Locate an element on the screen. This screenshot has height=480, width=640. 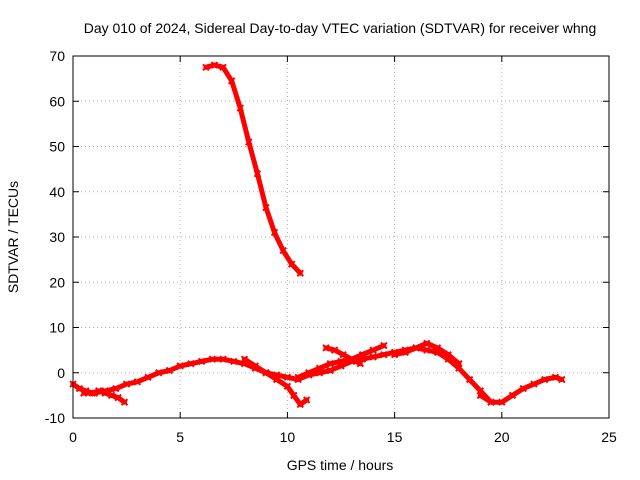
y-tick-label: 0 is located at coordinates (61, 373).